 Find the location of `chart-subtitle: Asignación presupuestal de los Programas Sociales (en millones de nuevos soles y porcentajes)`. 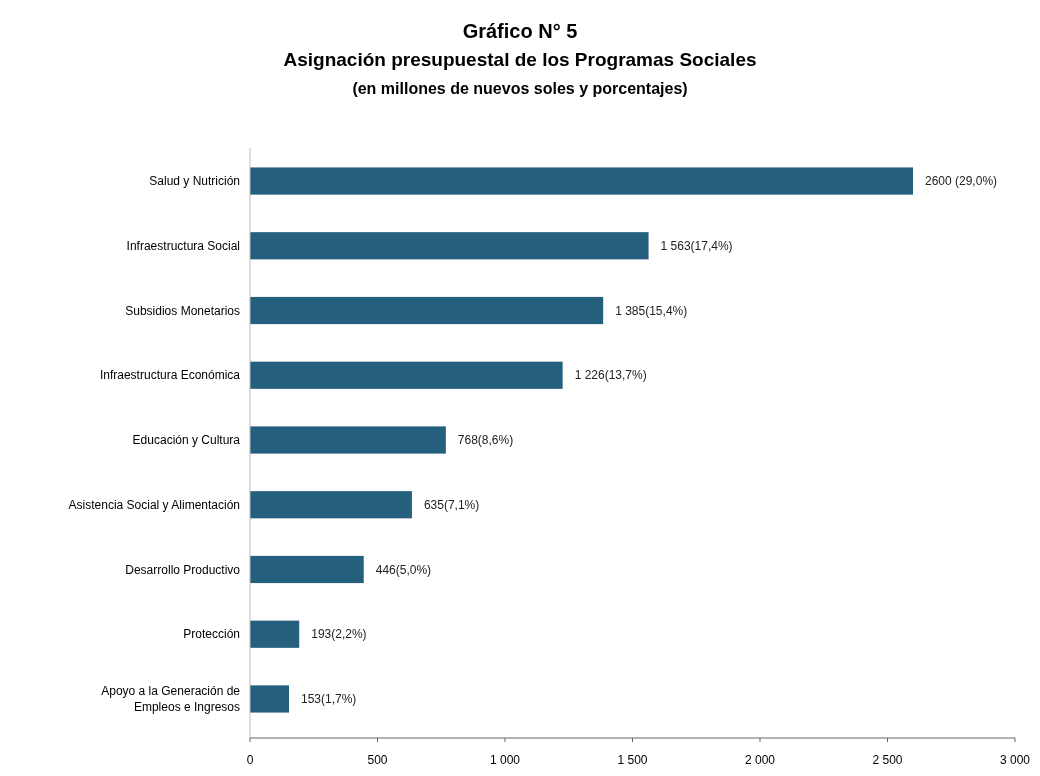

chart-subtitle: Asignación presupuestal de los Programas Sociales (en millones de nuevos soles y porcentajes) is located at coordinates (520, 73).